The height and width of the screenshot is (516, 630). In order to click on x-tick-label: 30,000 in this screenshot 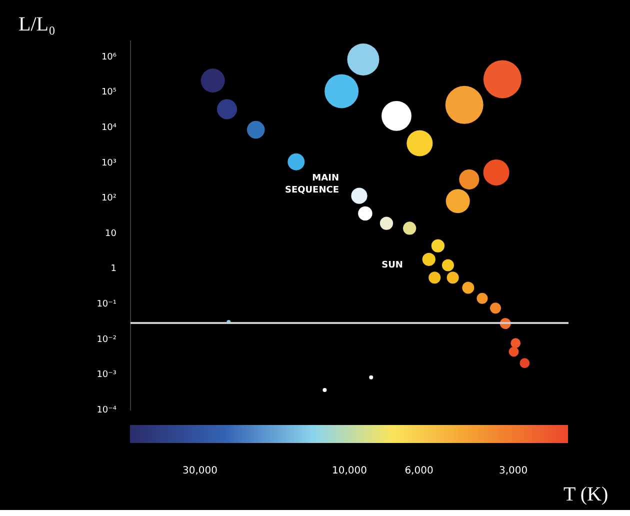, I will do `click(200, 471)`.